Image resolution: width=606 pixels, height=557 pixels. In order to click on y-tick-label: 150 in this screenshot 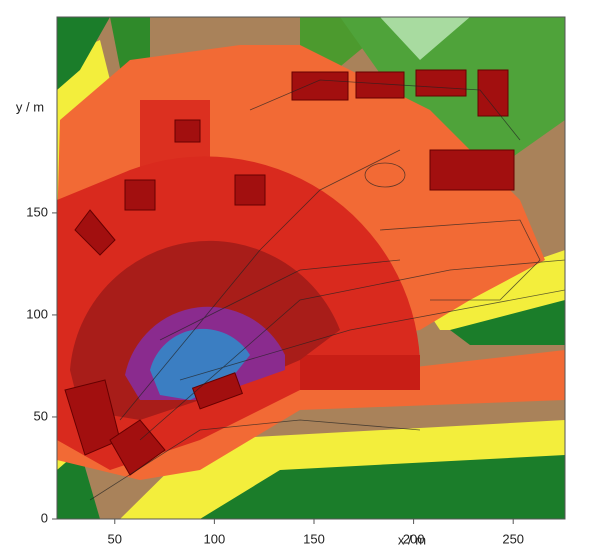, I will do `click(37, 211)`.